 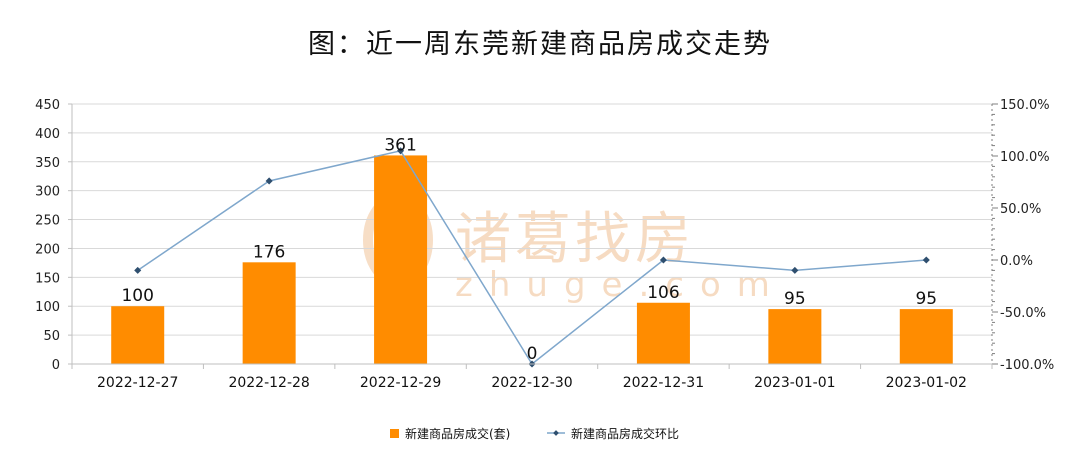 I want to click on y2-tick-label: -100.0%, so click(x=1027, y=365).